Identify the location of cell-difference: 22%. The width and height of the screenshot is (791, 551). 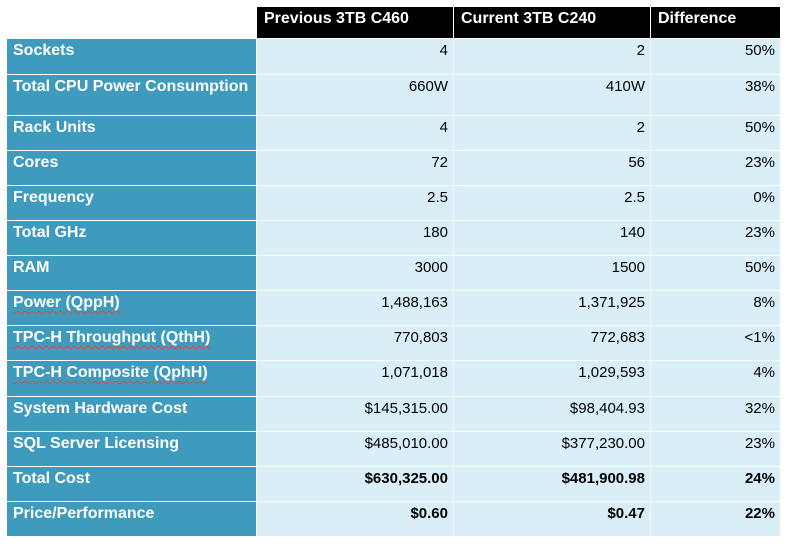
(715, 519).